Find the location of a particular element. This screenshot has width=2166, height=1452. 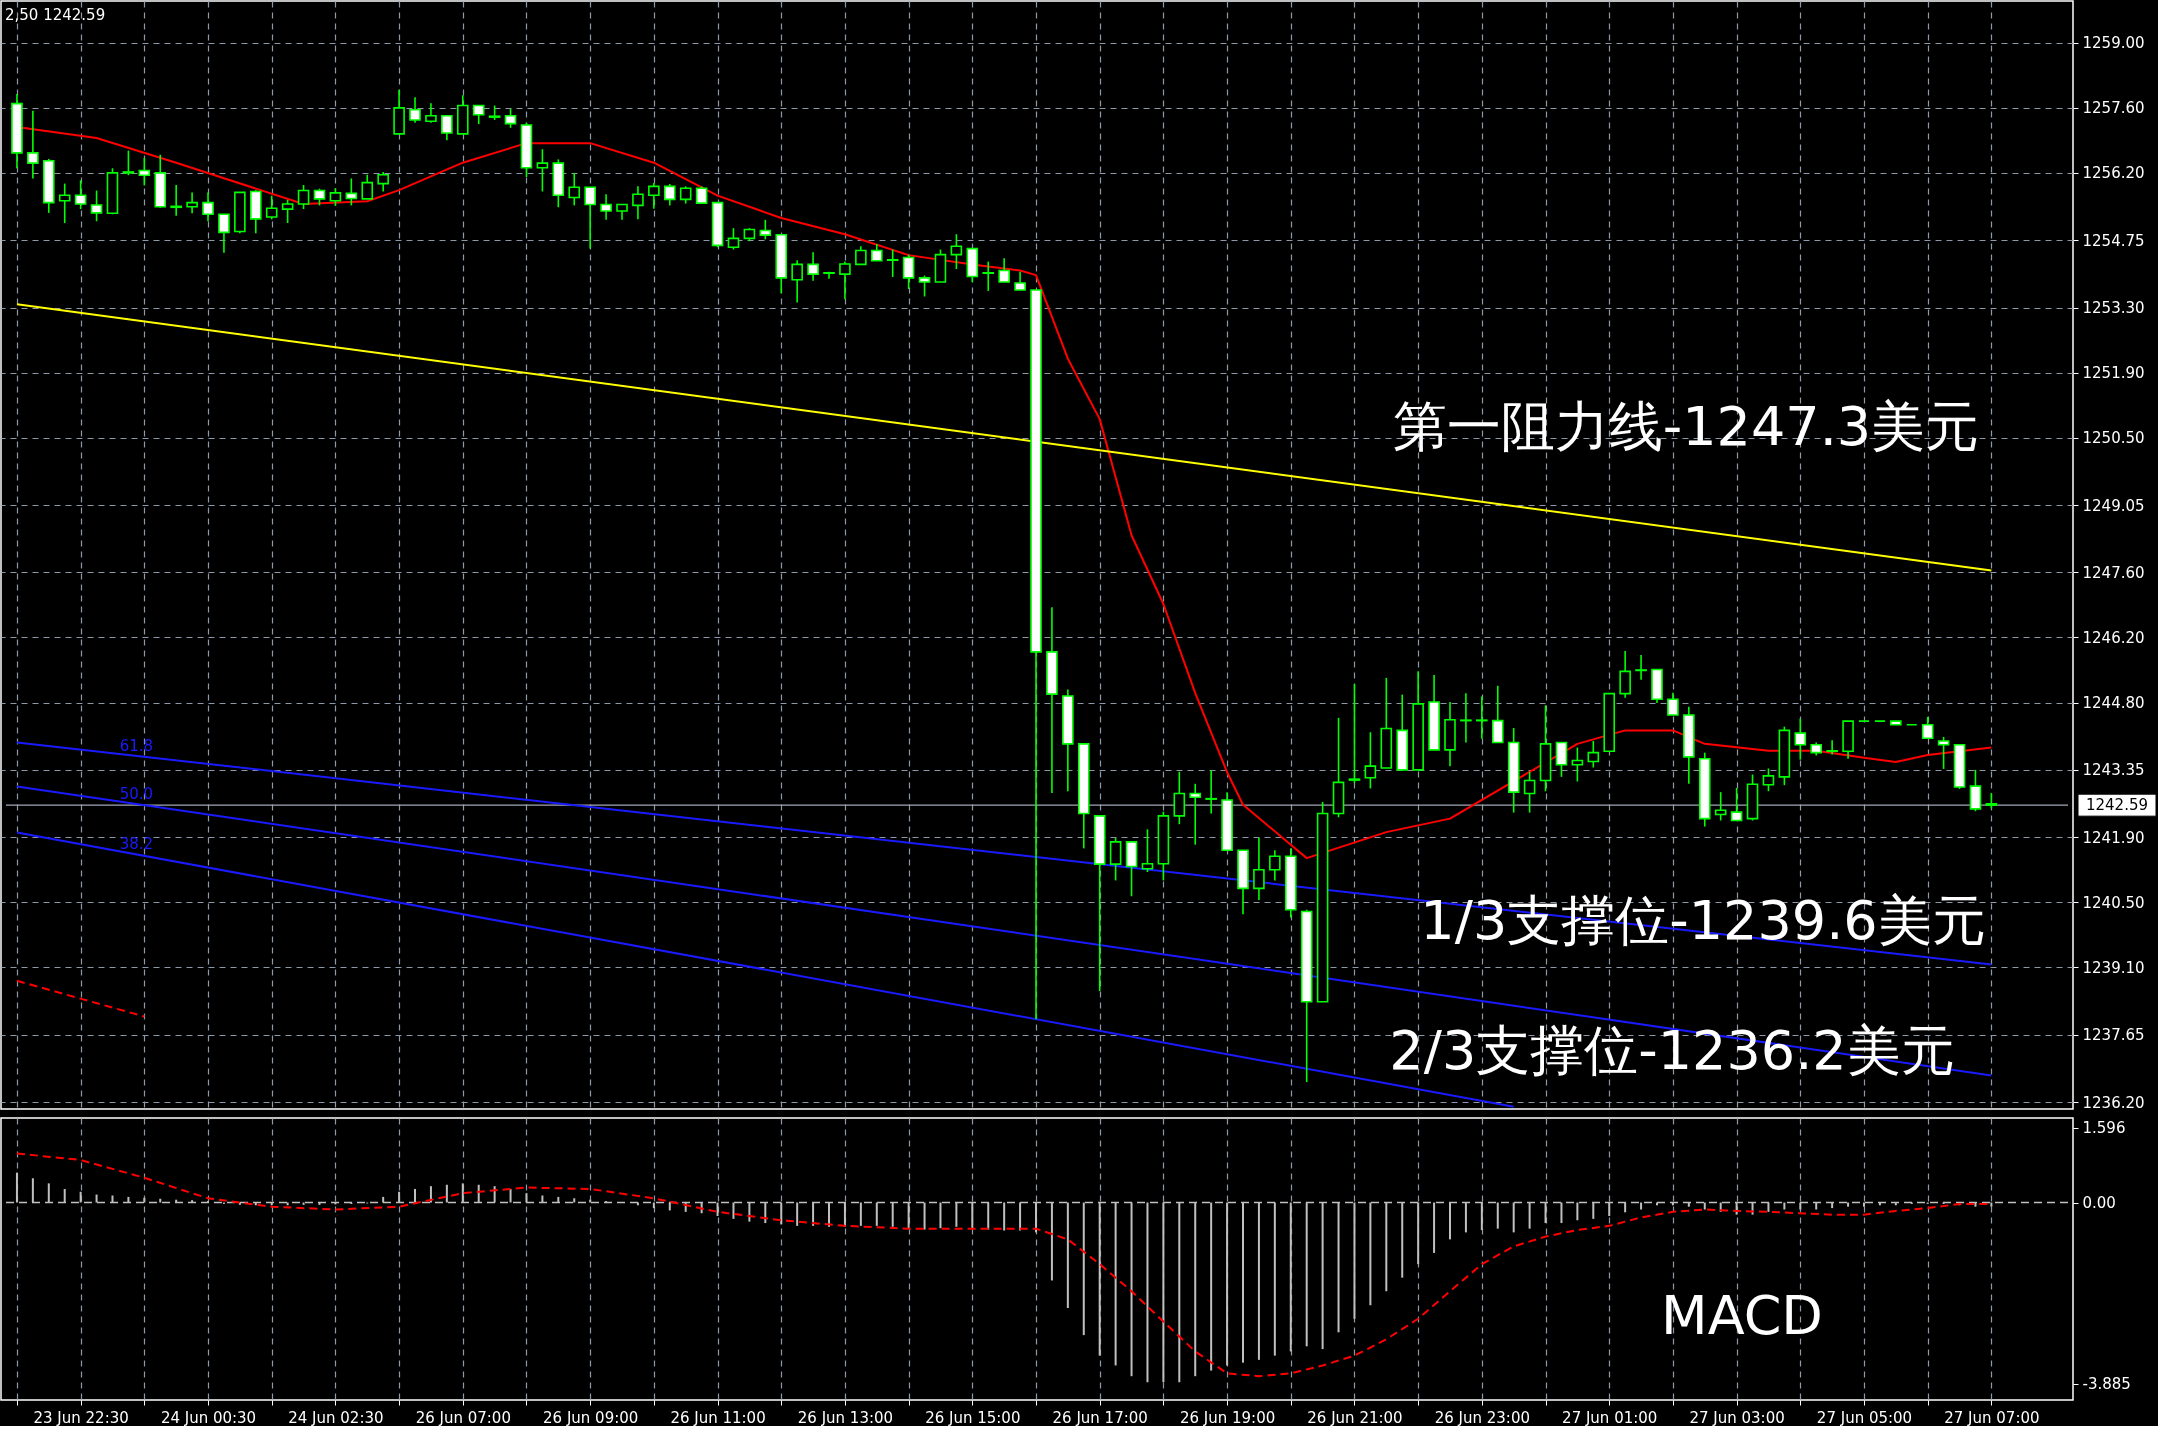

y-tick-label: 1251.90 is located at coordinates (2113, 373).